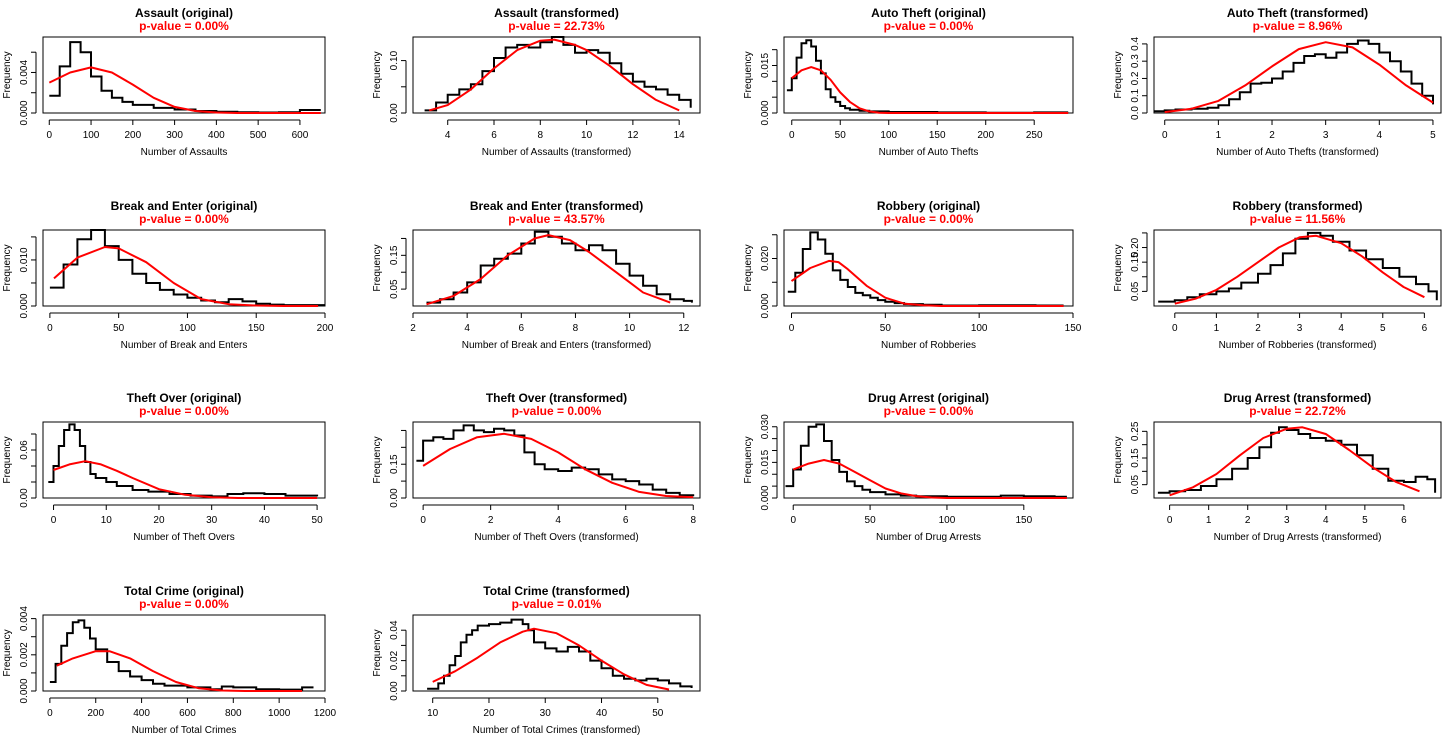 The width and height of the screenshot is (1449, 741). I want to click on x-axis-label: Number of Break and Enters (transformed), so click(557, 345).